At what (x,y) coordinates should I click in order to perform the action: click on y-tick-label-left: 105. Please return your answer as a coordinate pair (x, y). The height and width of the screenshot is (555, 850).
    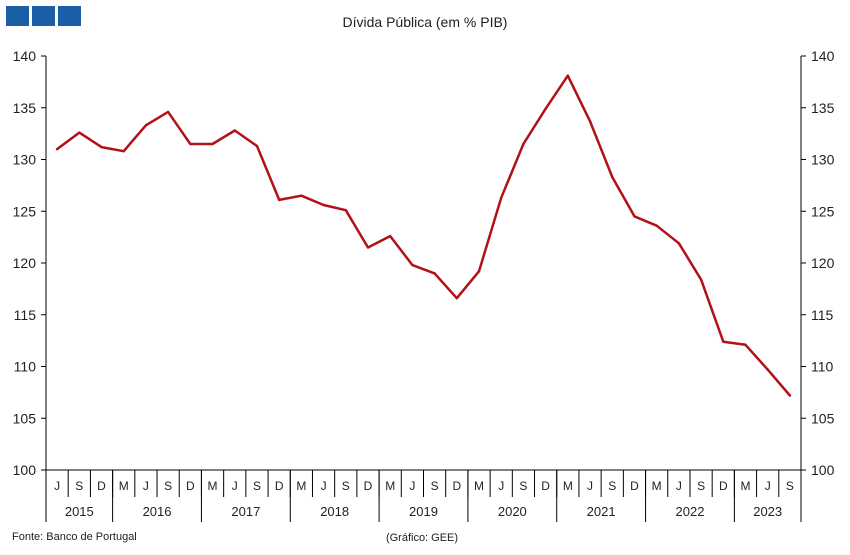
    Looking at the image, I should click on (25, 418).